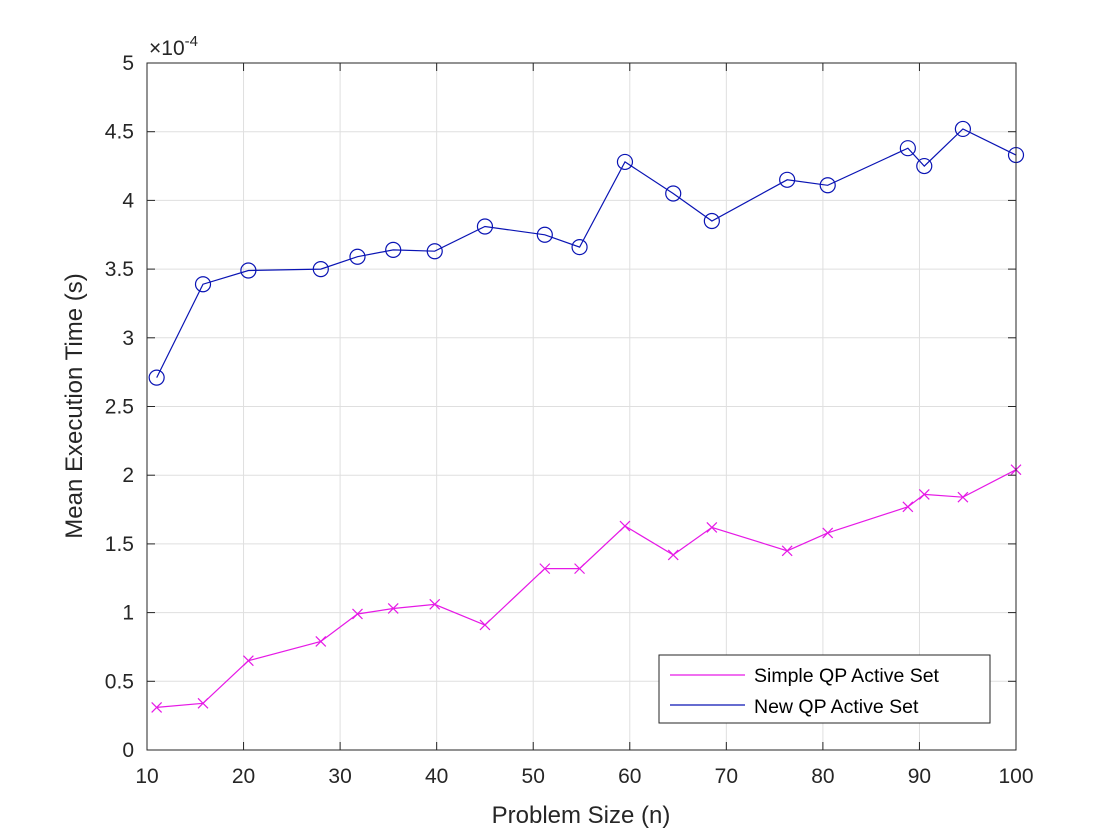 This screenshot has width=1120, height=840. I want to click on x-tick-labels: 10 20 30 40 50 60 70 80 90 100, so click(584, 776).